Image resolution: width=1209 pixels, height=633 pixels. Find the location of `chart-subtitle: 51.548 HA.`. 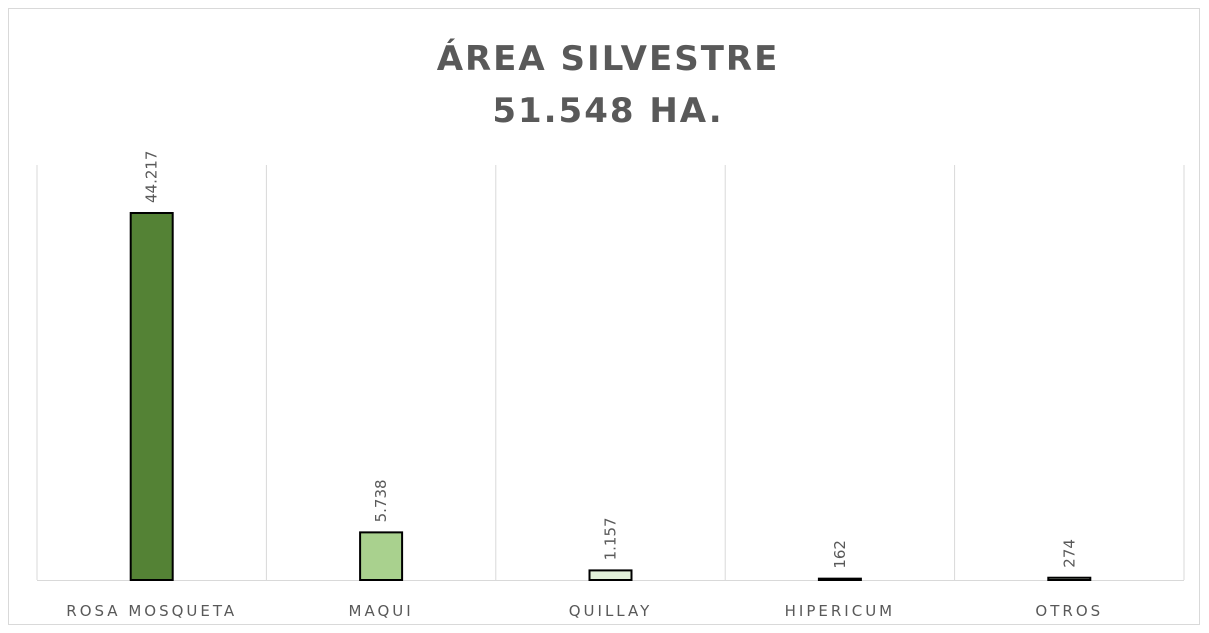

chart-subtitle: 51.548 HA. is located at coordinates (607, 111).